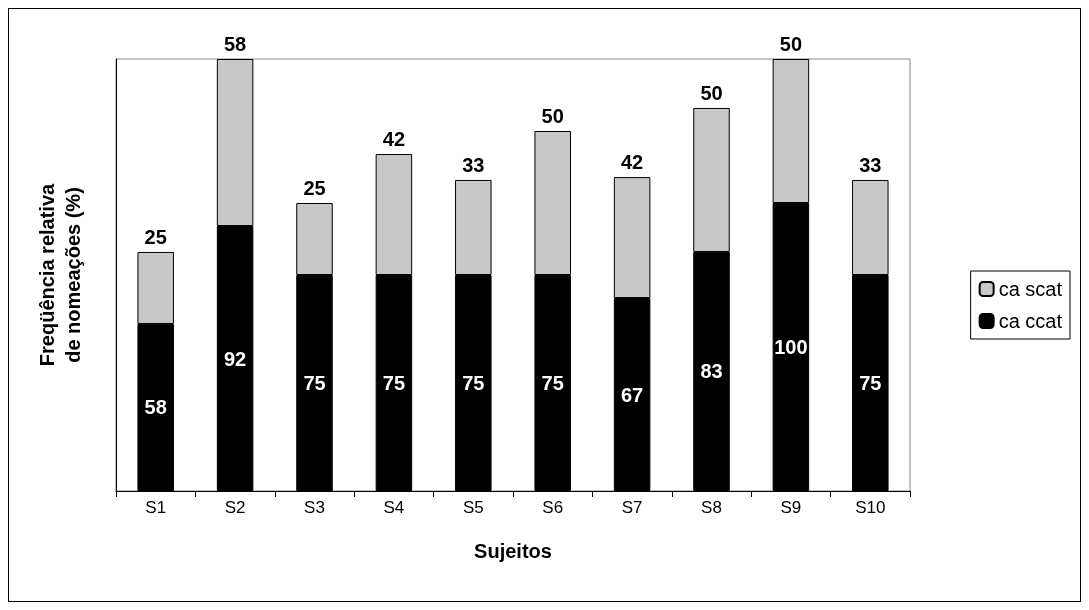 This screenshot has height=610, width=1089. What do you see at coordinates (791, 507) in the screenshot?
I see `x-tick-label: S9` at bounding box center [791, 507].